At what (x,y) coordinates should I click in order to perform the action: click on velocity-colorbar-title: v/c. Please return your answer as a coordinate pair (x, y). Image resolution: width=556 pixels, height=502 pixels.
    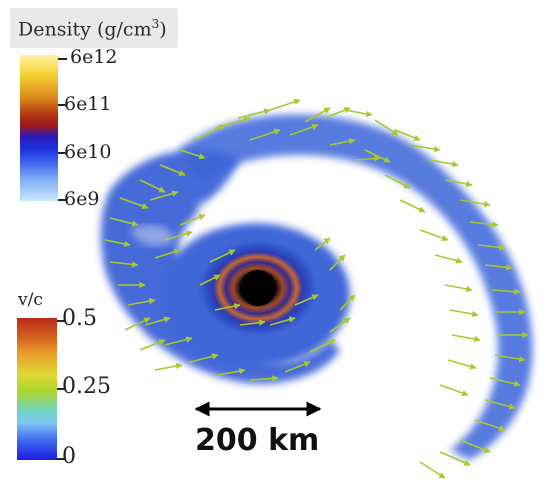
    Looking at the image, I should click on (30, 300).